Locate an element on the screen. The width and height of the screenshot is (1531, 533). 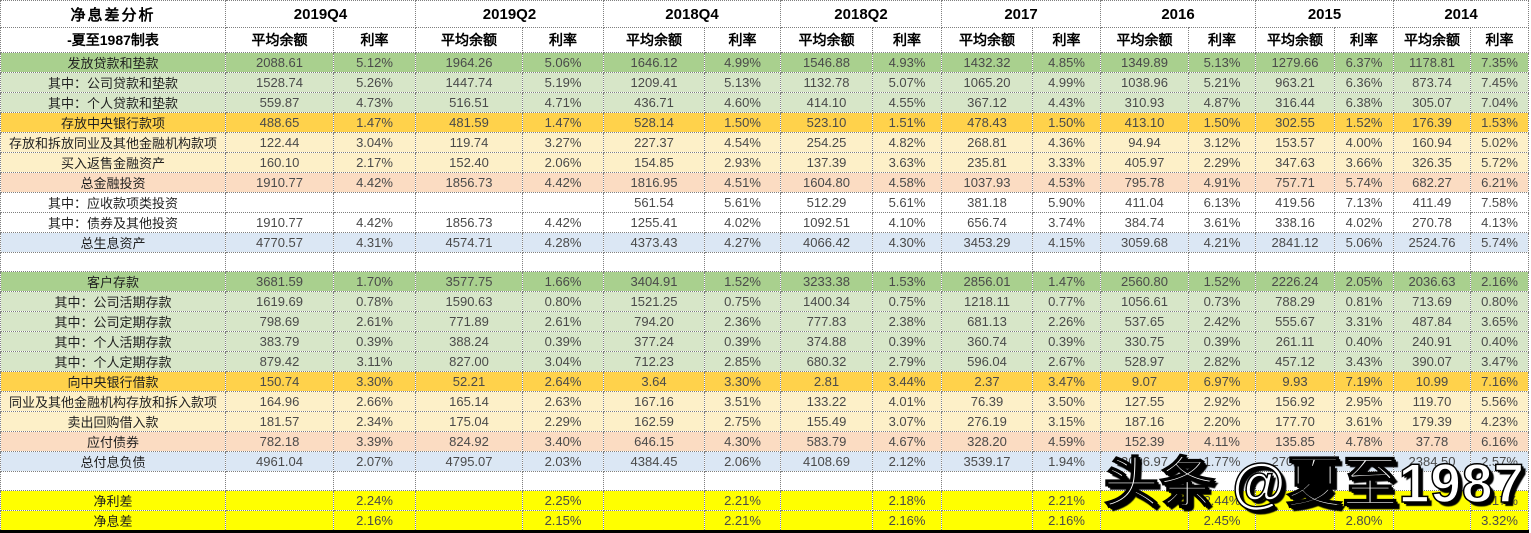
cell-balance: 276.19 is located at coordinates (987, 421).